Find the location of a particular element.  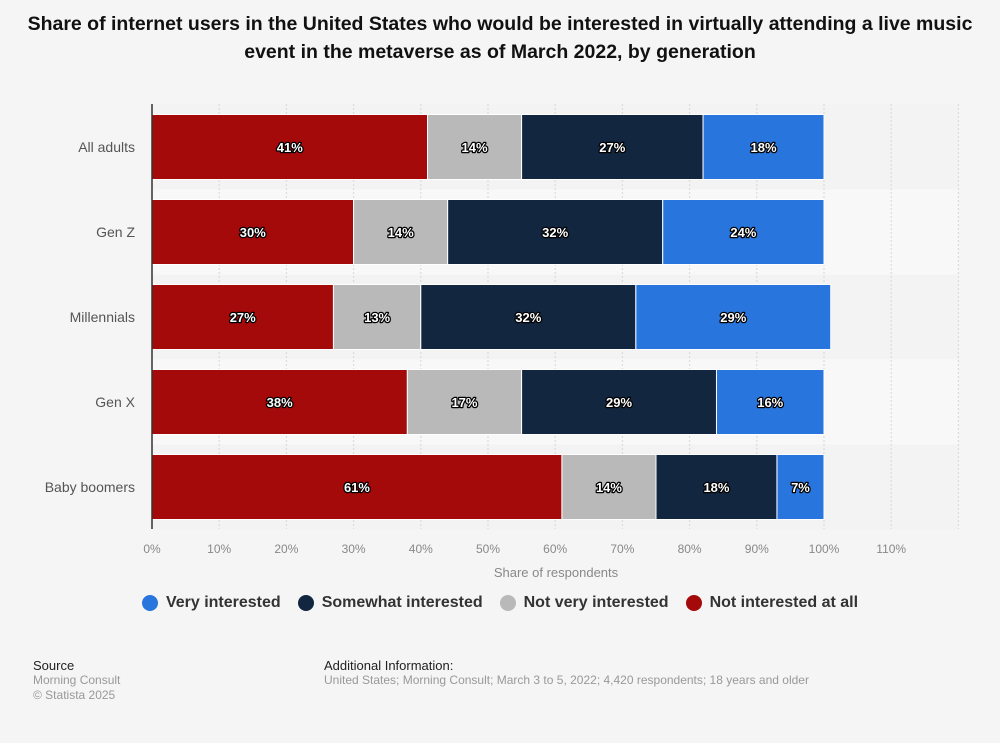

x-tick-label: 10% is located at coordinates (219, 549).